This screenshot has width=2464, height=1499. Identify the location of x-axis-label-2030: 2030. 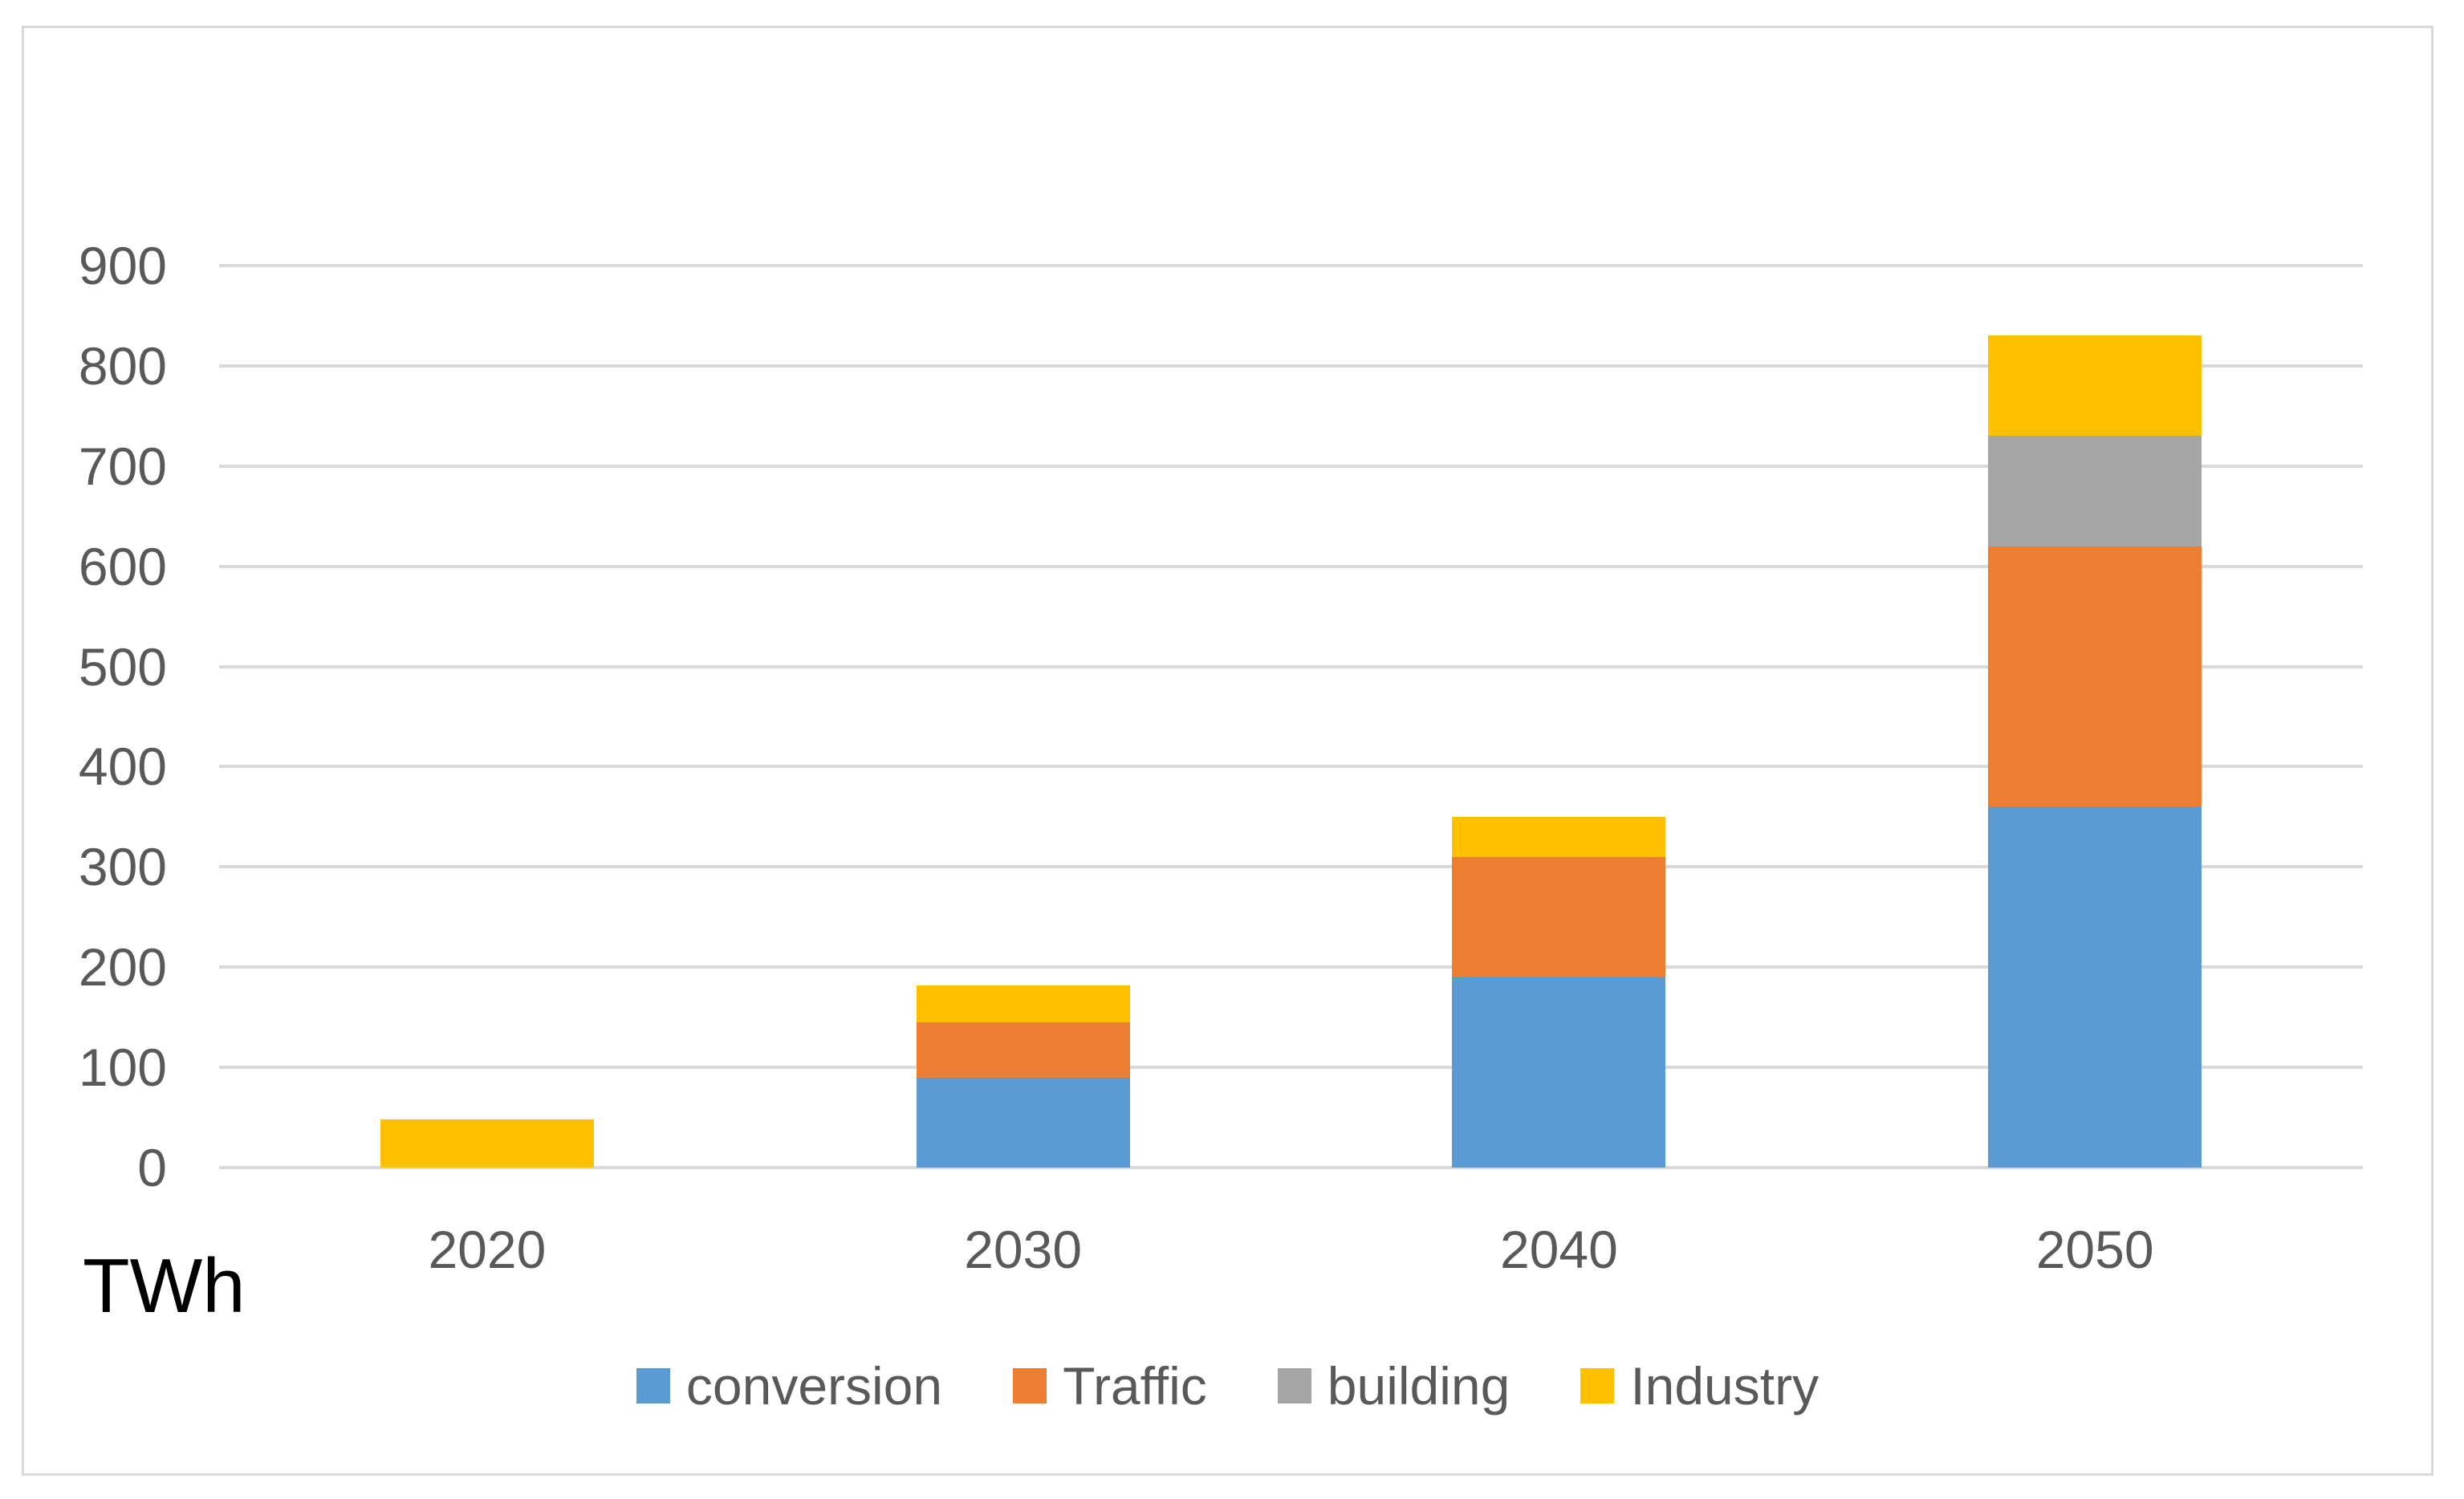
(1023, 1249).